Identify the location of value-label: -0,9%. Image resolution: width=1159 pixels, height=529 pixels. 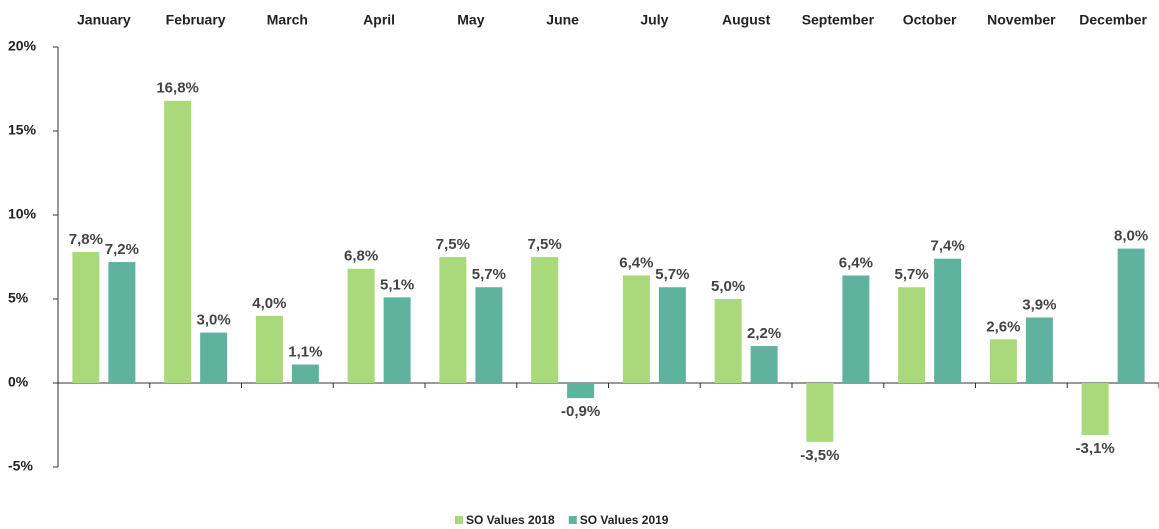
(580, 411).